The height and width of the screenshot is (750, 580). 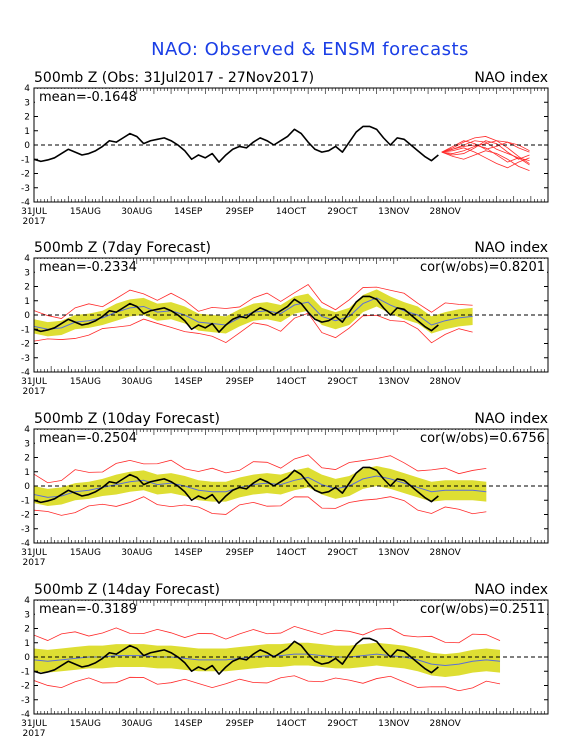 I want to click on figure-title: NAO: Observed & ENSM forecasts, so click(x=310, y=49).